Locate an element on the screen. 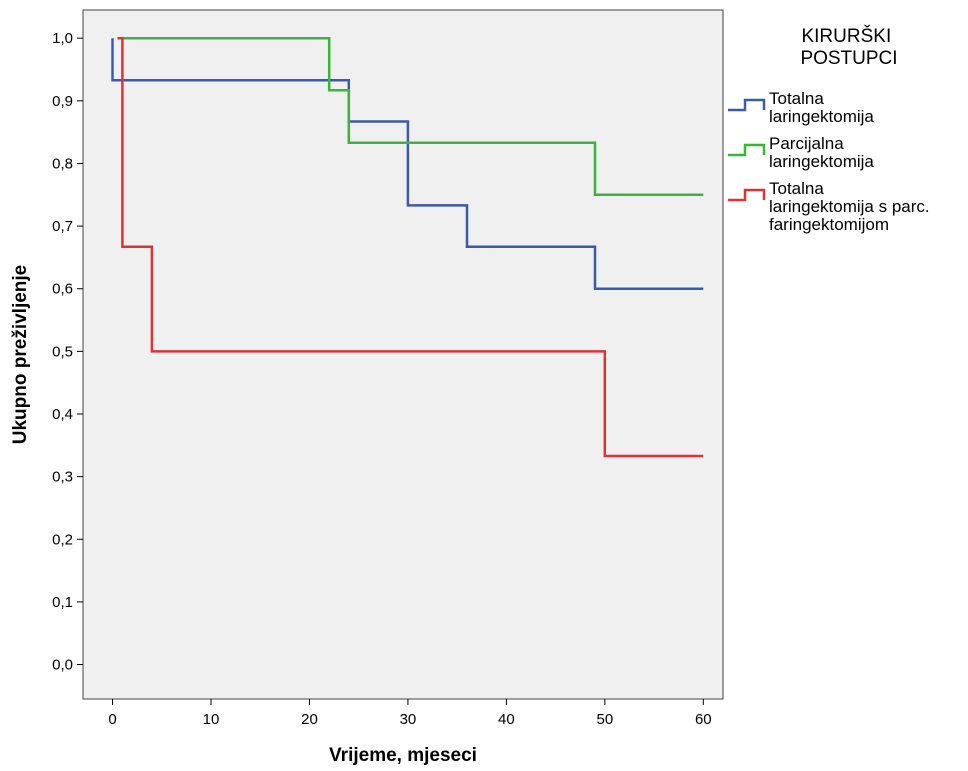 The height and width of the screenshot is (771, 968). legend-item-label: Totalna laringektomija is located at coordinates (821, 107).